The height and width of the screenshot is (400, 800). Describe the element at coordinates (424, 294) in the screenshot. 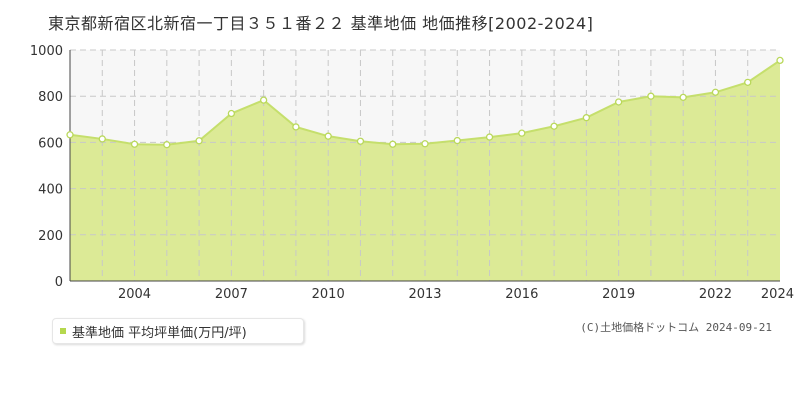

I see `x-tick-label: 2013` at that location.